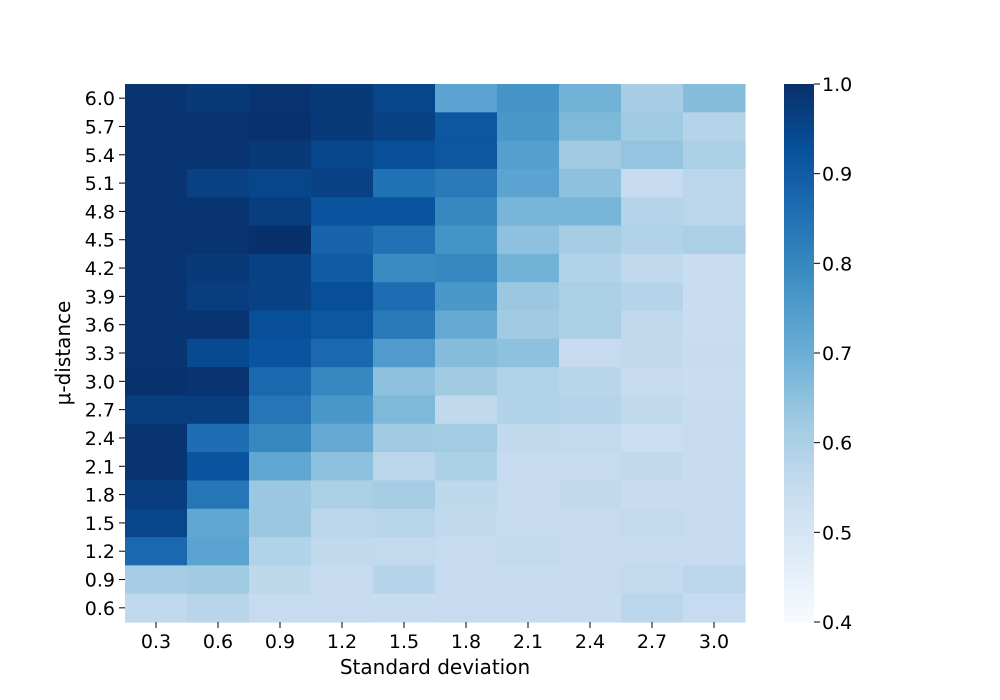 This screenshot has width=1000, height=700. I want to click on y-tick-label: 2.1, so click(100, 467).